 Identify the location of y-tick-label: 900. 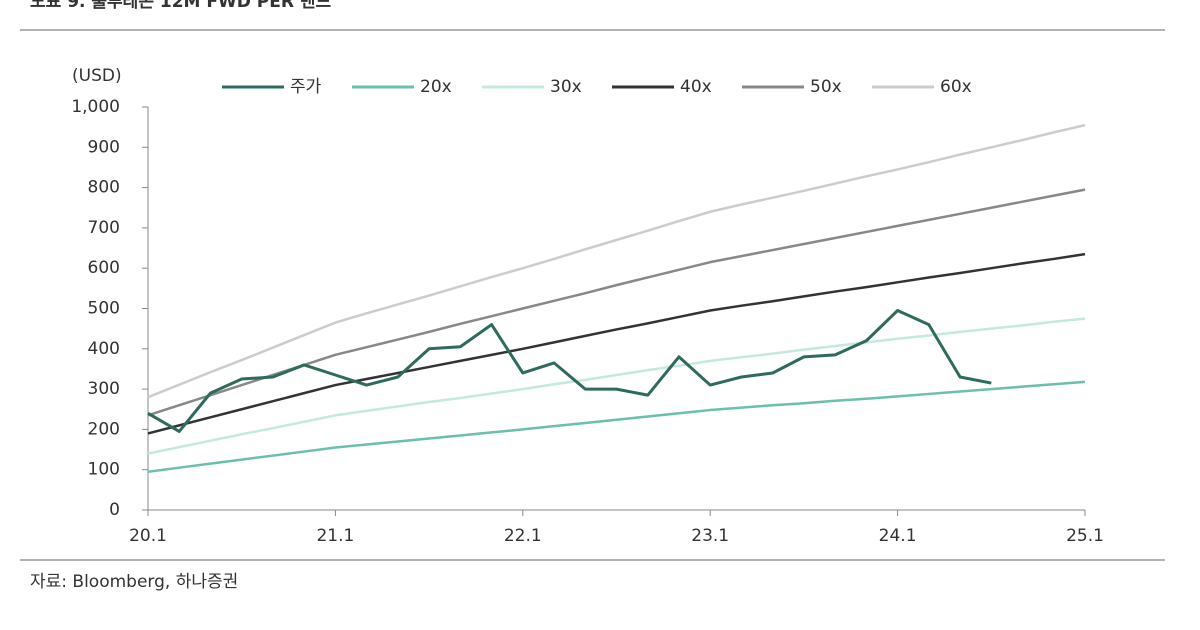
(104, 147).